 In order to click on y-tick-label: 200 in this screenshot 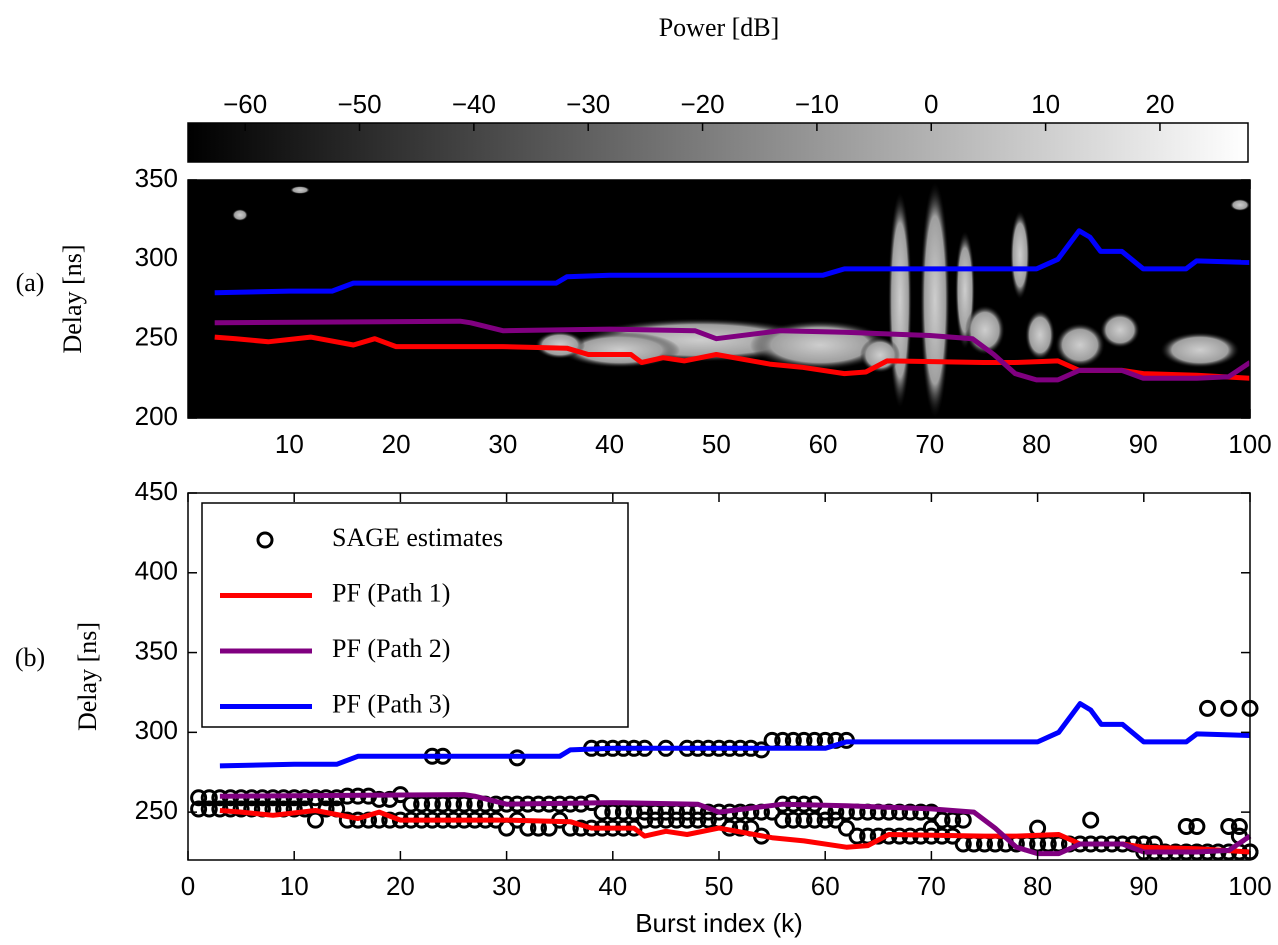, I will do `click(156, 416)`.